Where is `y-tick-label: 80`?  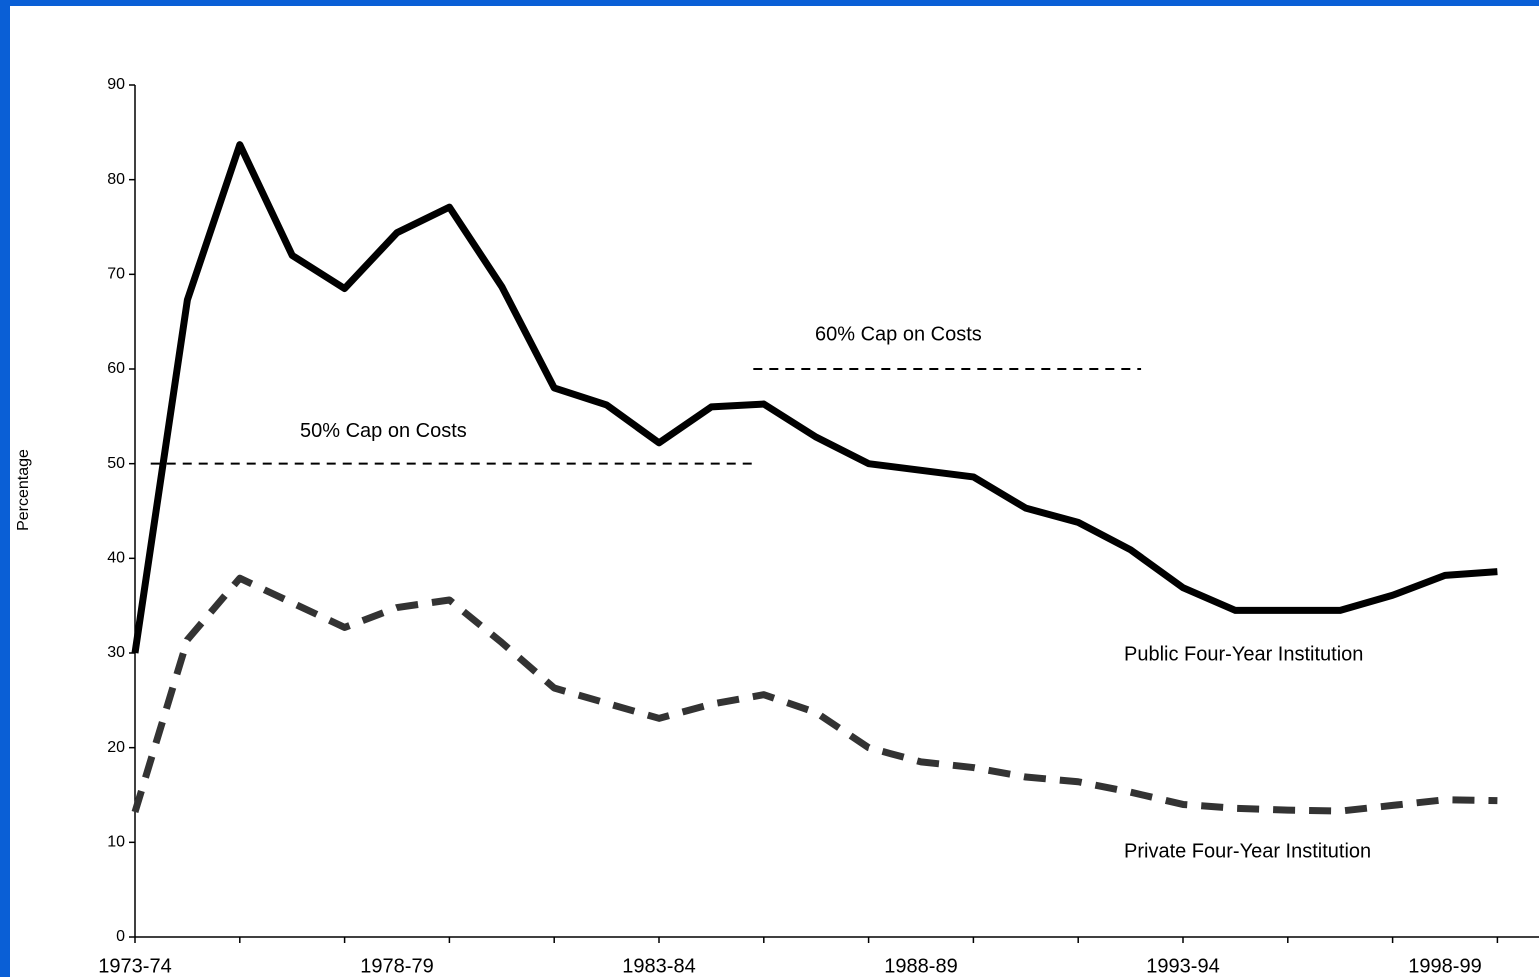
y-tick-label: 80 is located at coordinates (116, 179).